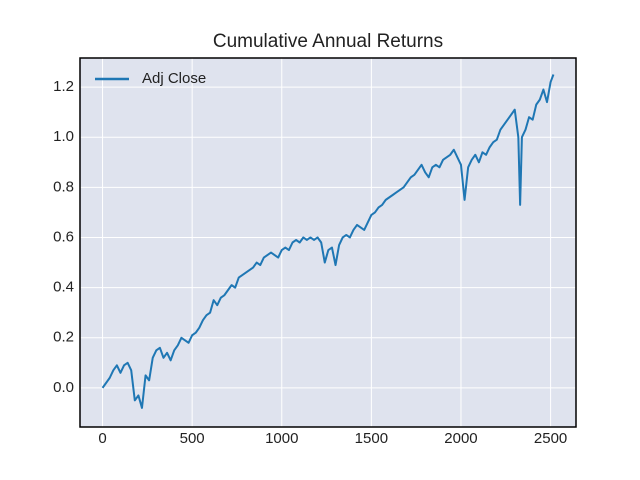 Image resolution: width=640 pixels, height=480 pixels. What do you see at coordinates (174, 78) in the screenshot?
I see `legend-label: Adj Close` at bounding box center [174, 78].